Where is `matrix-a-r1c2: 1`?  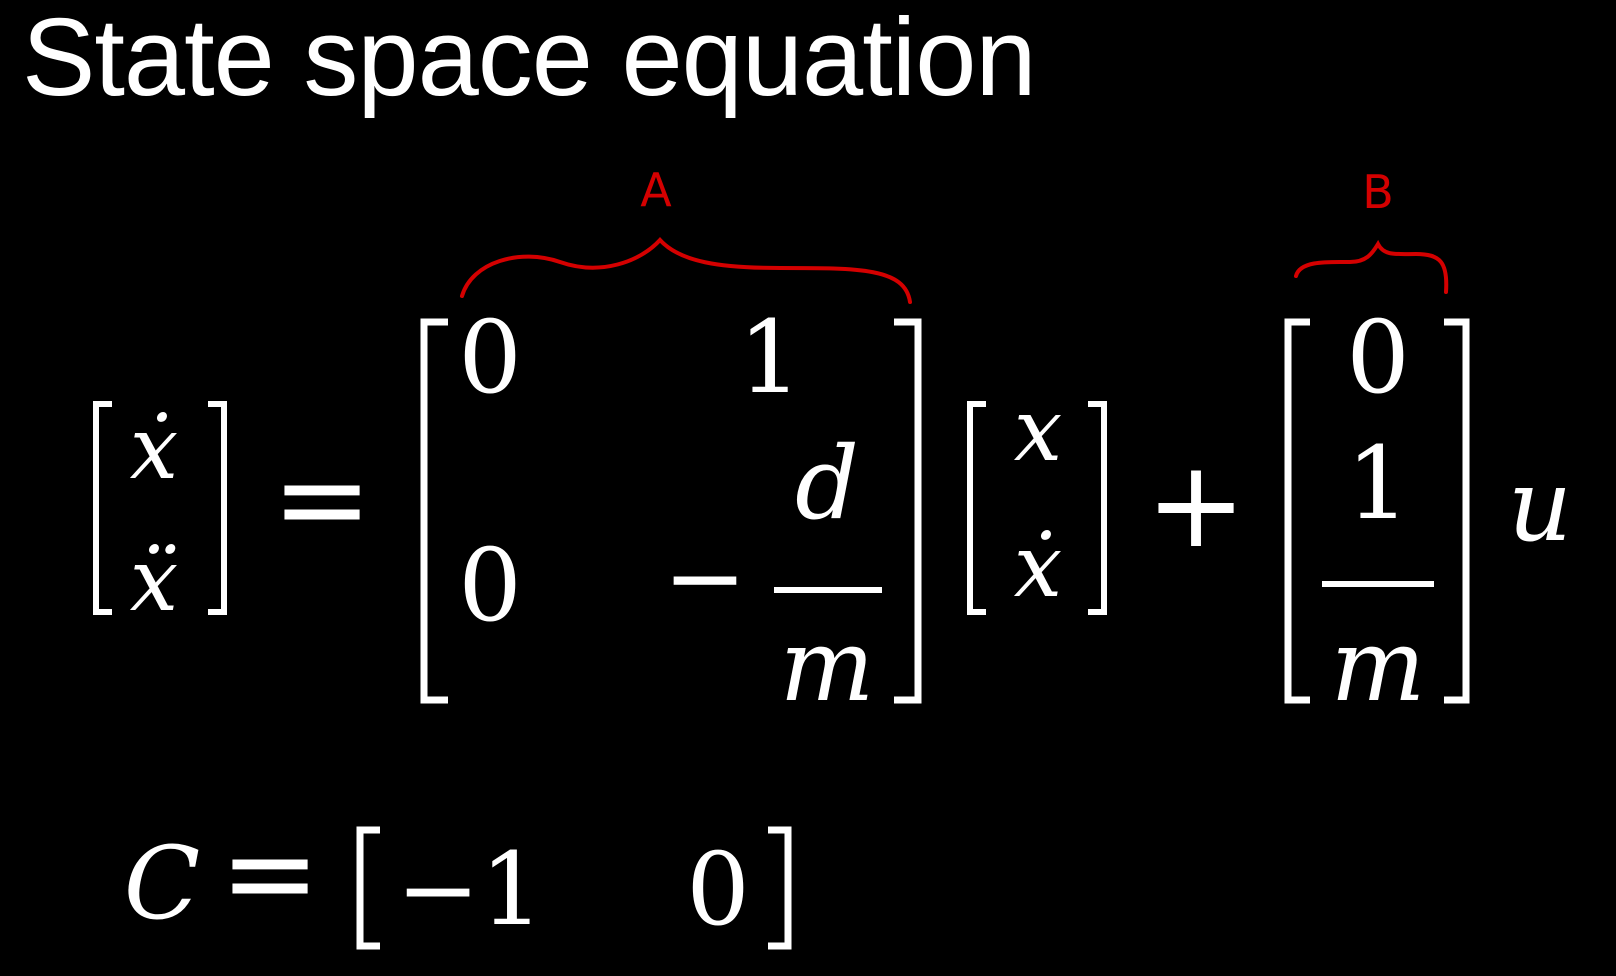
matrix-a-r1c2: 1 is located at coordinates (770, 357).